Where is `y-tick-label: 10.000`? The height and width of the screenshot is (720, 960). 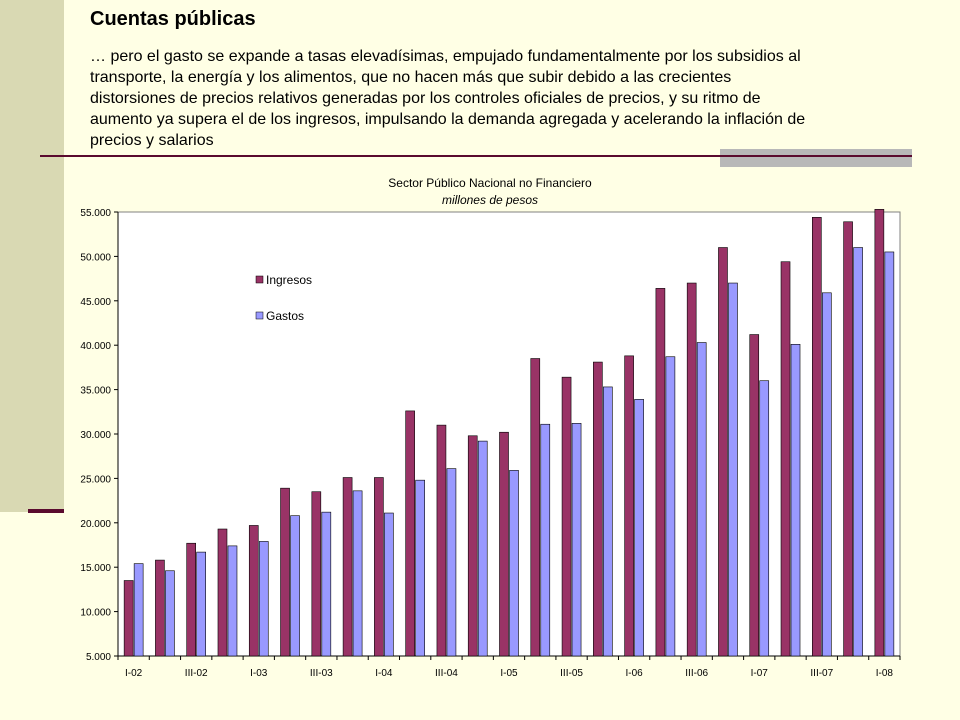 y-tick-label: 10.000 is located at coordinates (95, 613).